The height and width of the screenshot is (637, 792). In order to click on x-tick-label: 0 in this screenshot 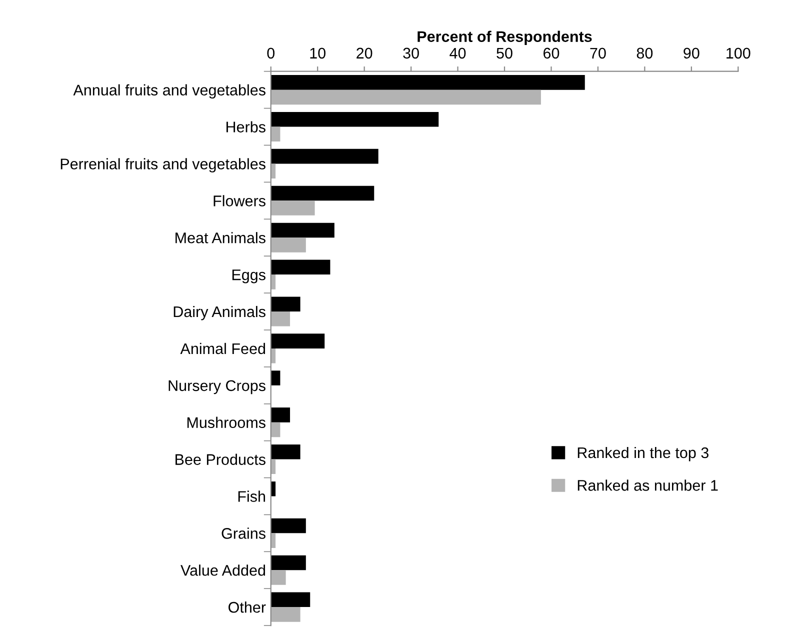, I will do `click(271, 53)`.